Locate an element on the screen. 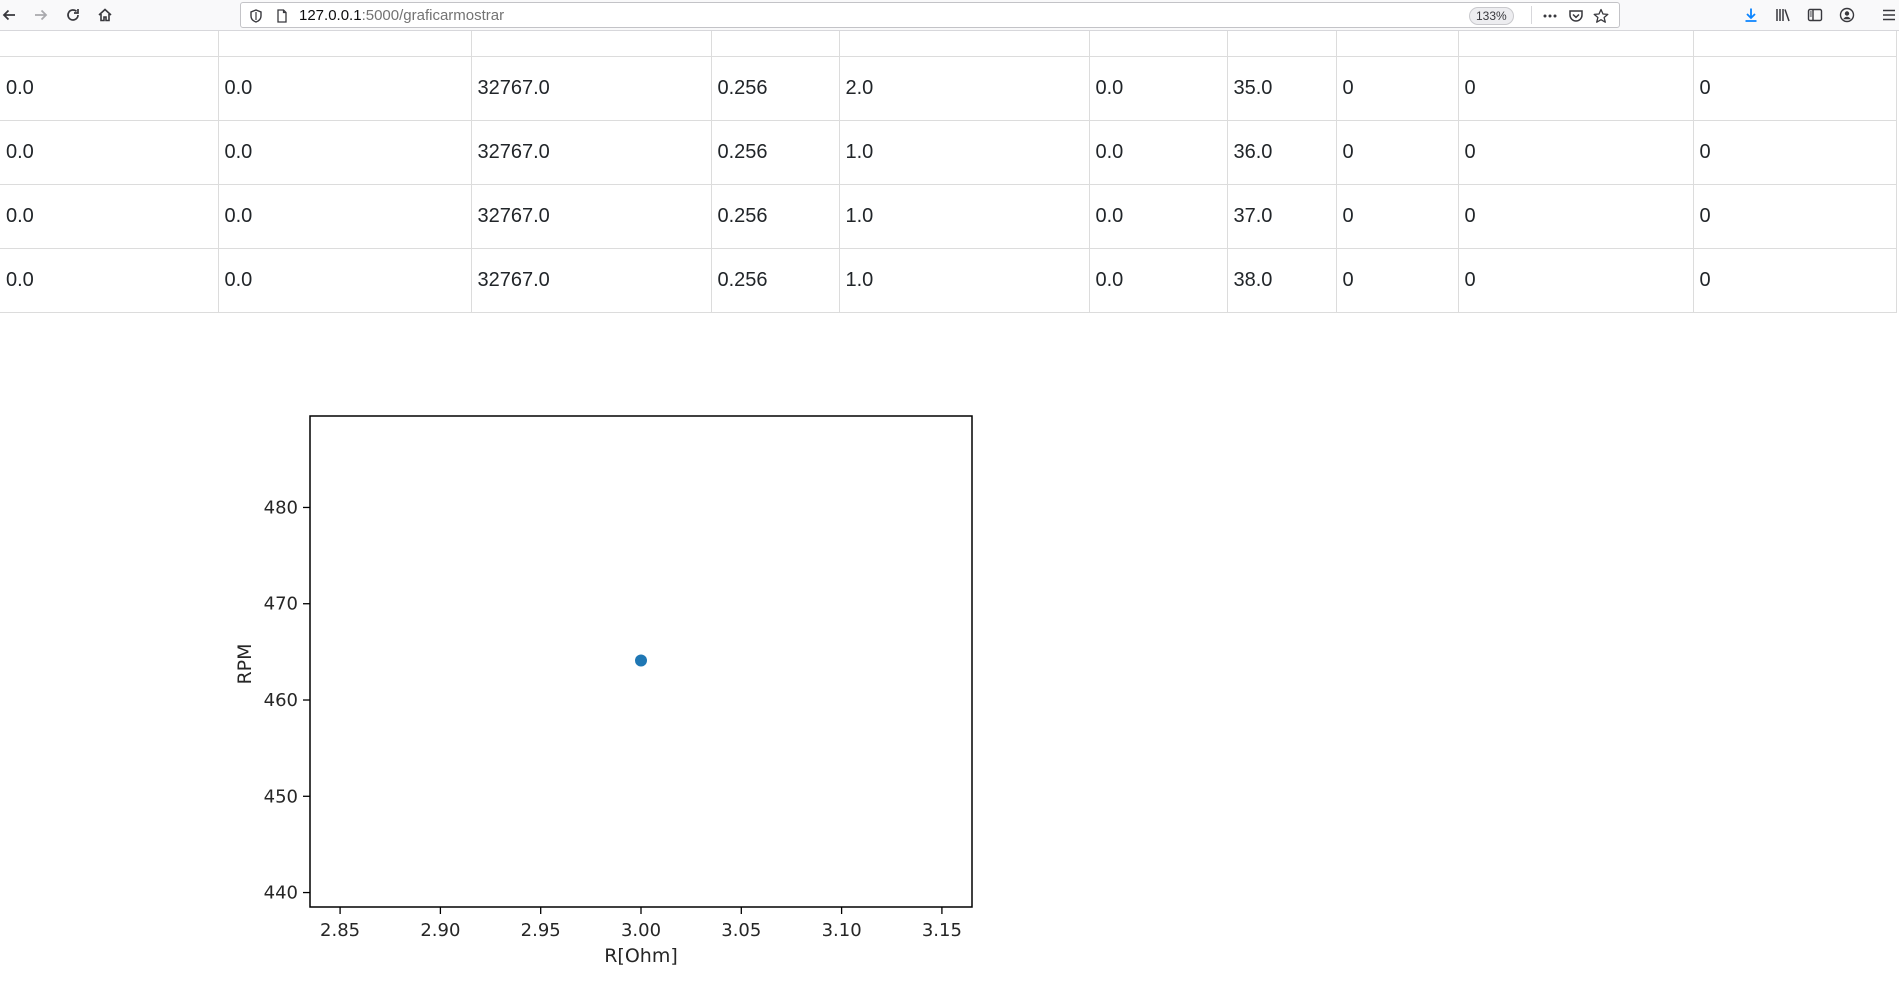 This screenshot has width=1899, height=1002. home-icon is located at coordinates (105, 15).